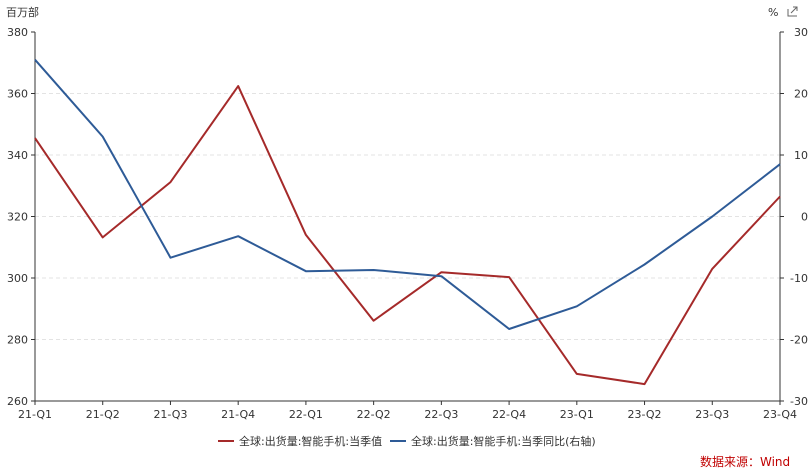 Image resolution: width=809 pixels, height=476 pixels. What do you see at coordinates (17, 155) in the screenshot?
I see `left-axis-tick-label: 340` at bounding box center [17, 155].